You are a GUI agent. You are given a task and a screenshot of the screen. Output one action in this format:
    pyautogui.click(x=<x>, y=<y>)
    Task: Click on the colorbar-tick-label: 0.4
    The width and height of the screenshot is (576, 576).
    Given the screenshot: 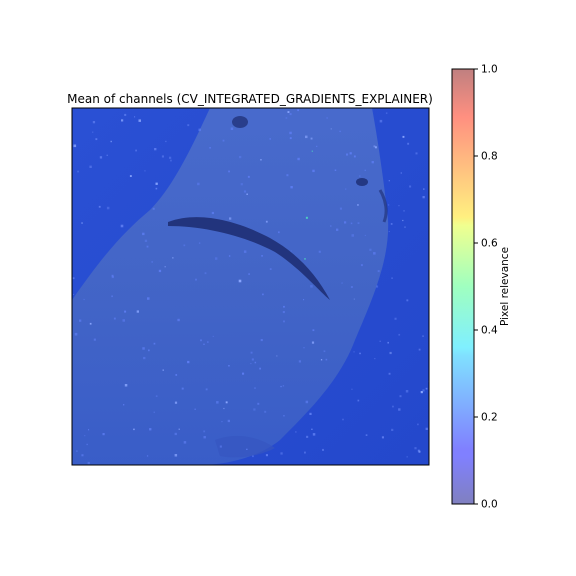 What is the action you would take?
    pyautogui.click(x=489, y=331)
    